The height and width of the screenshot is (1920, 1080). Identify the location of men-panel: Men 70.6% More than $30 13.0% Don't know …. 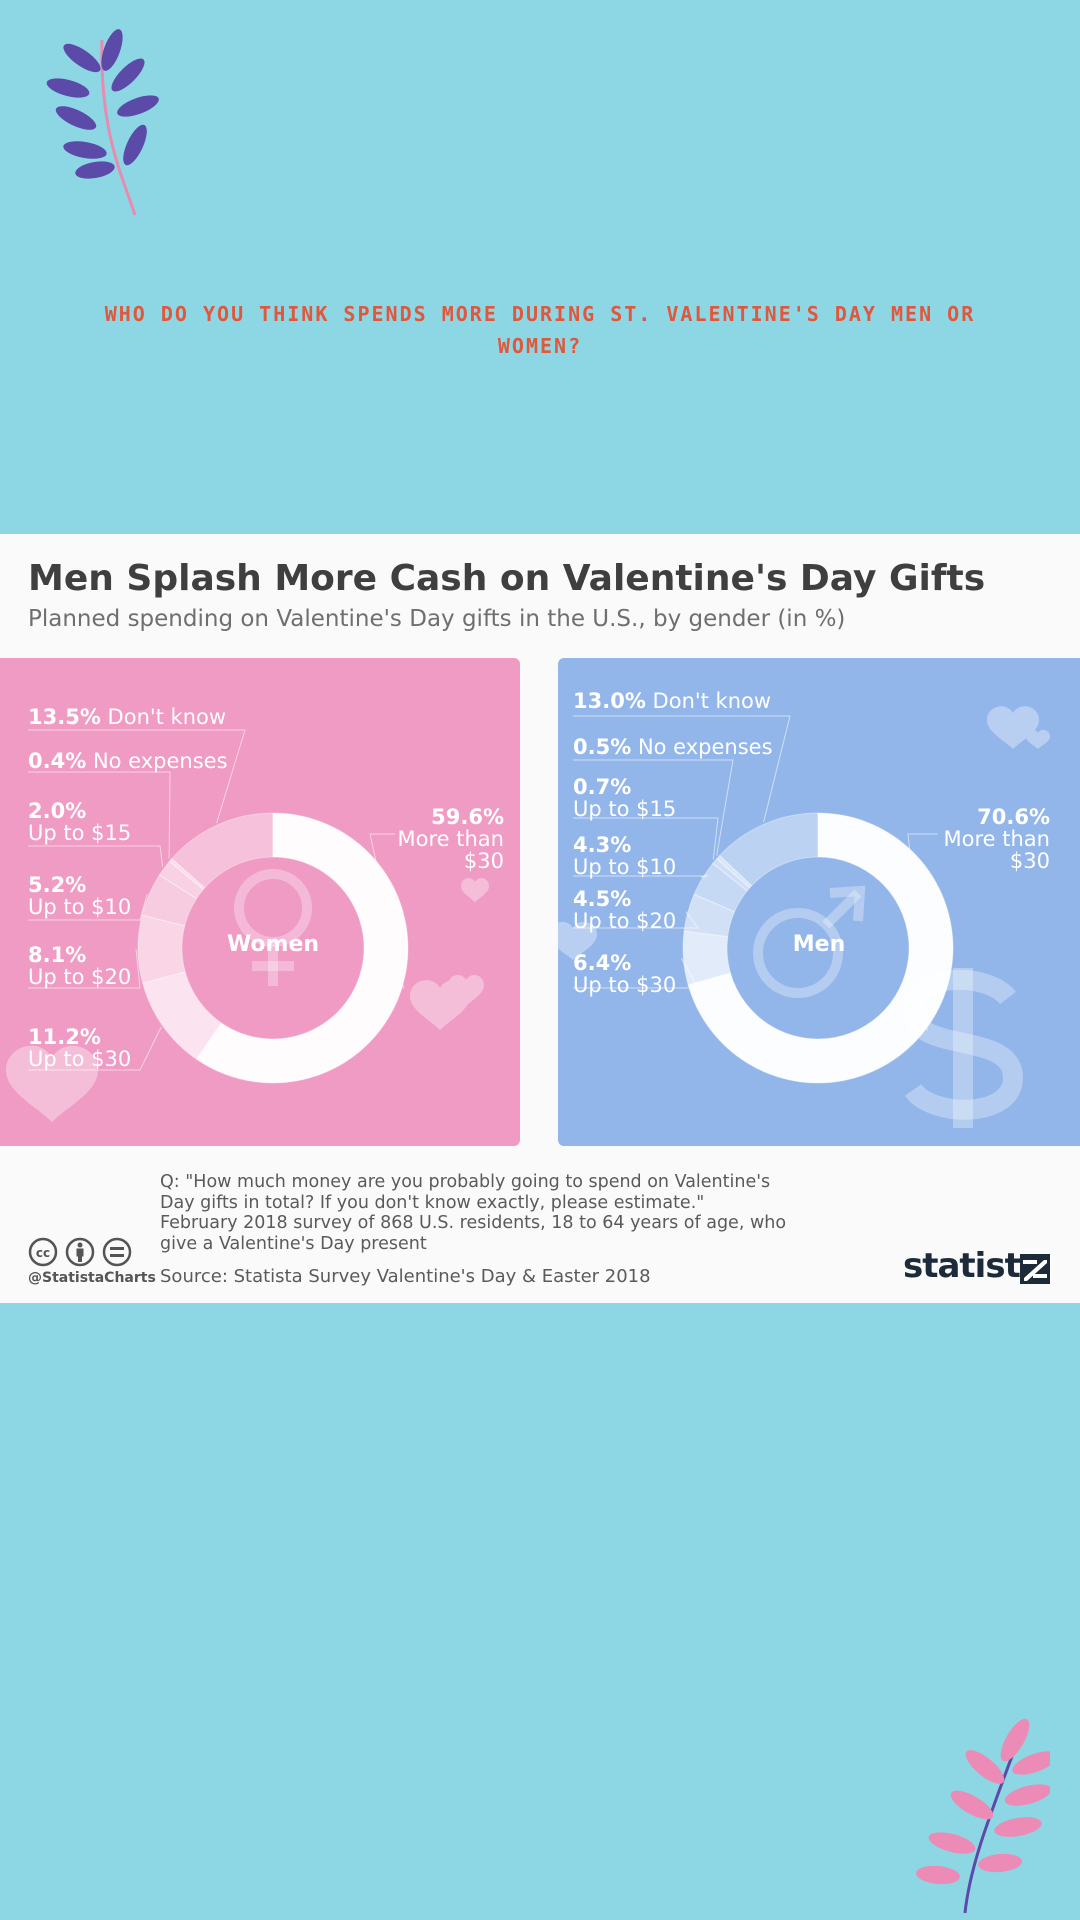
(819, 902).